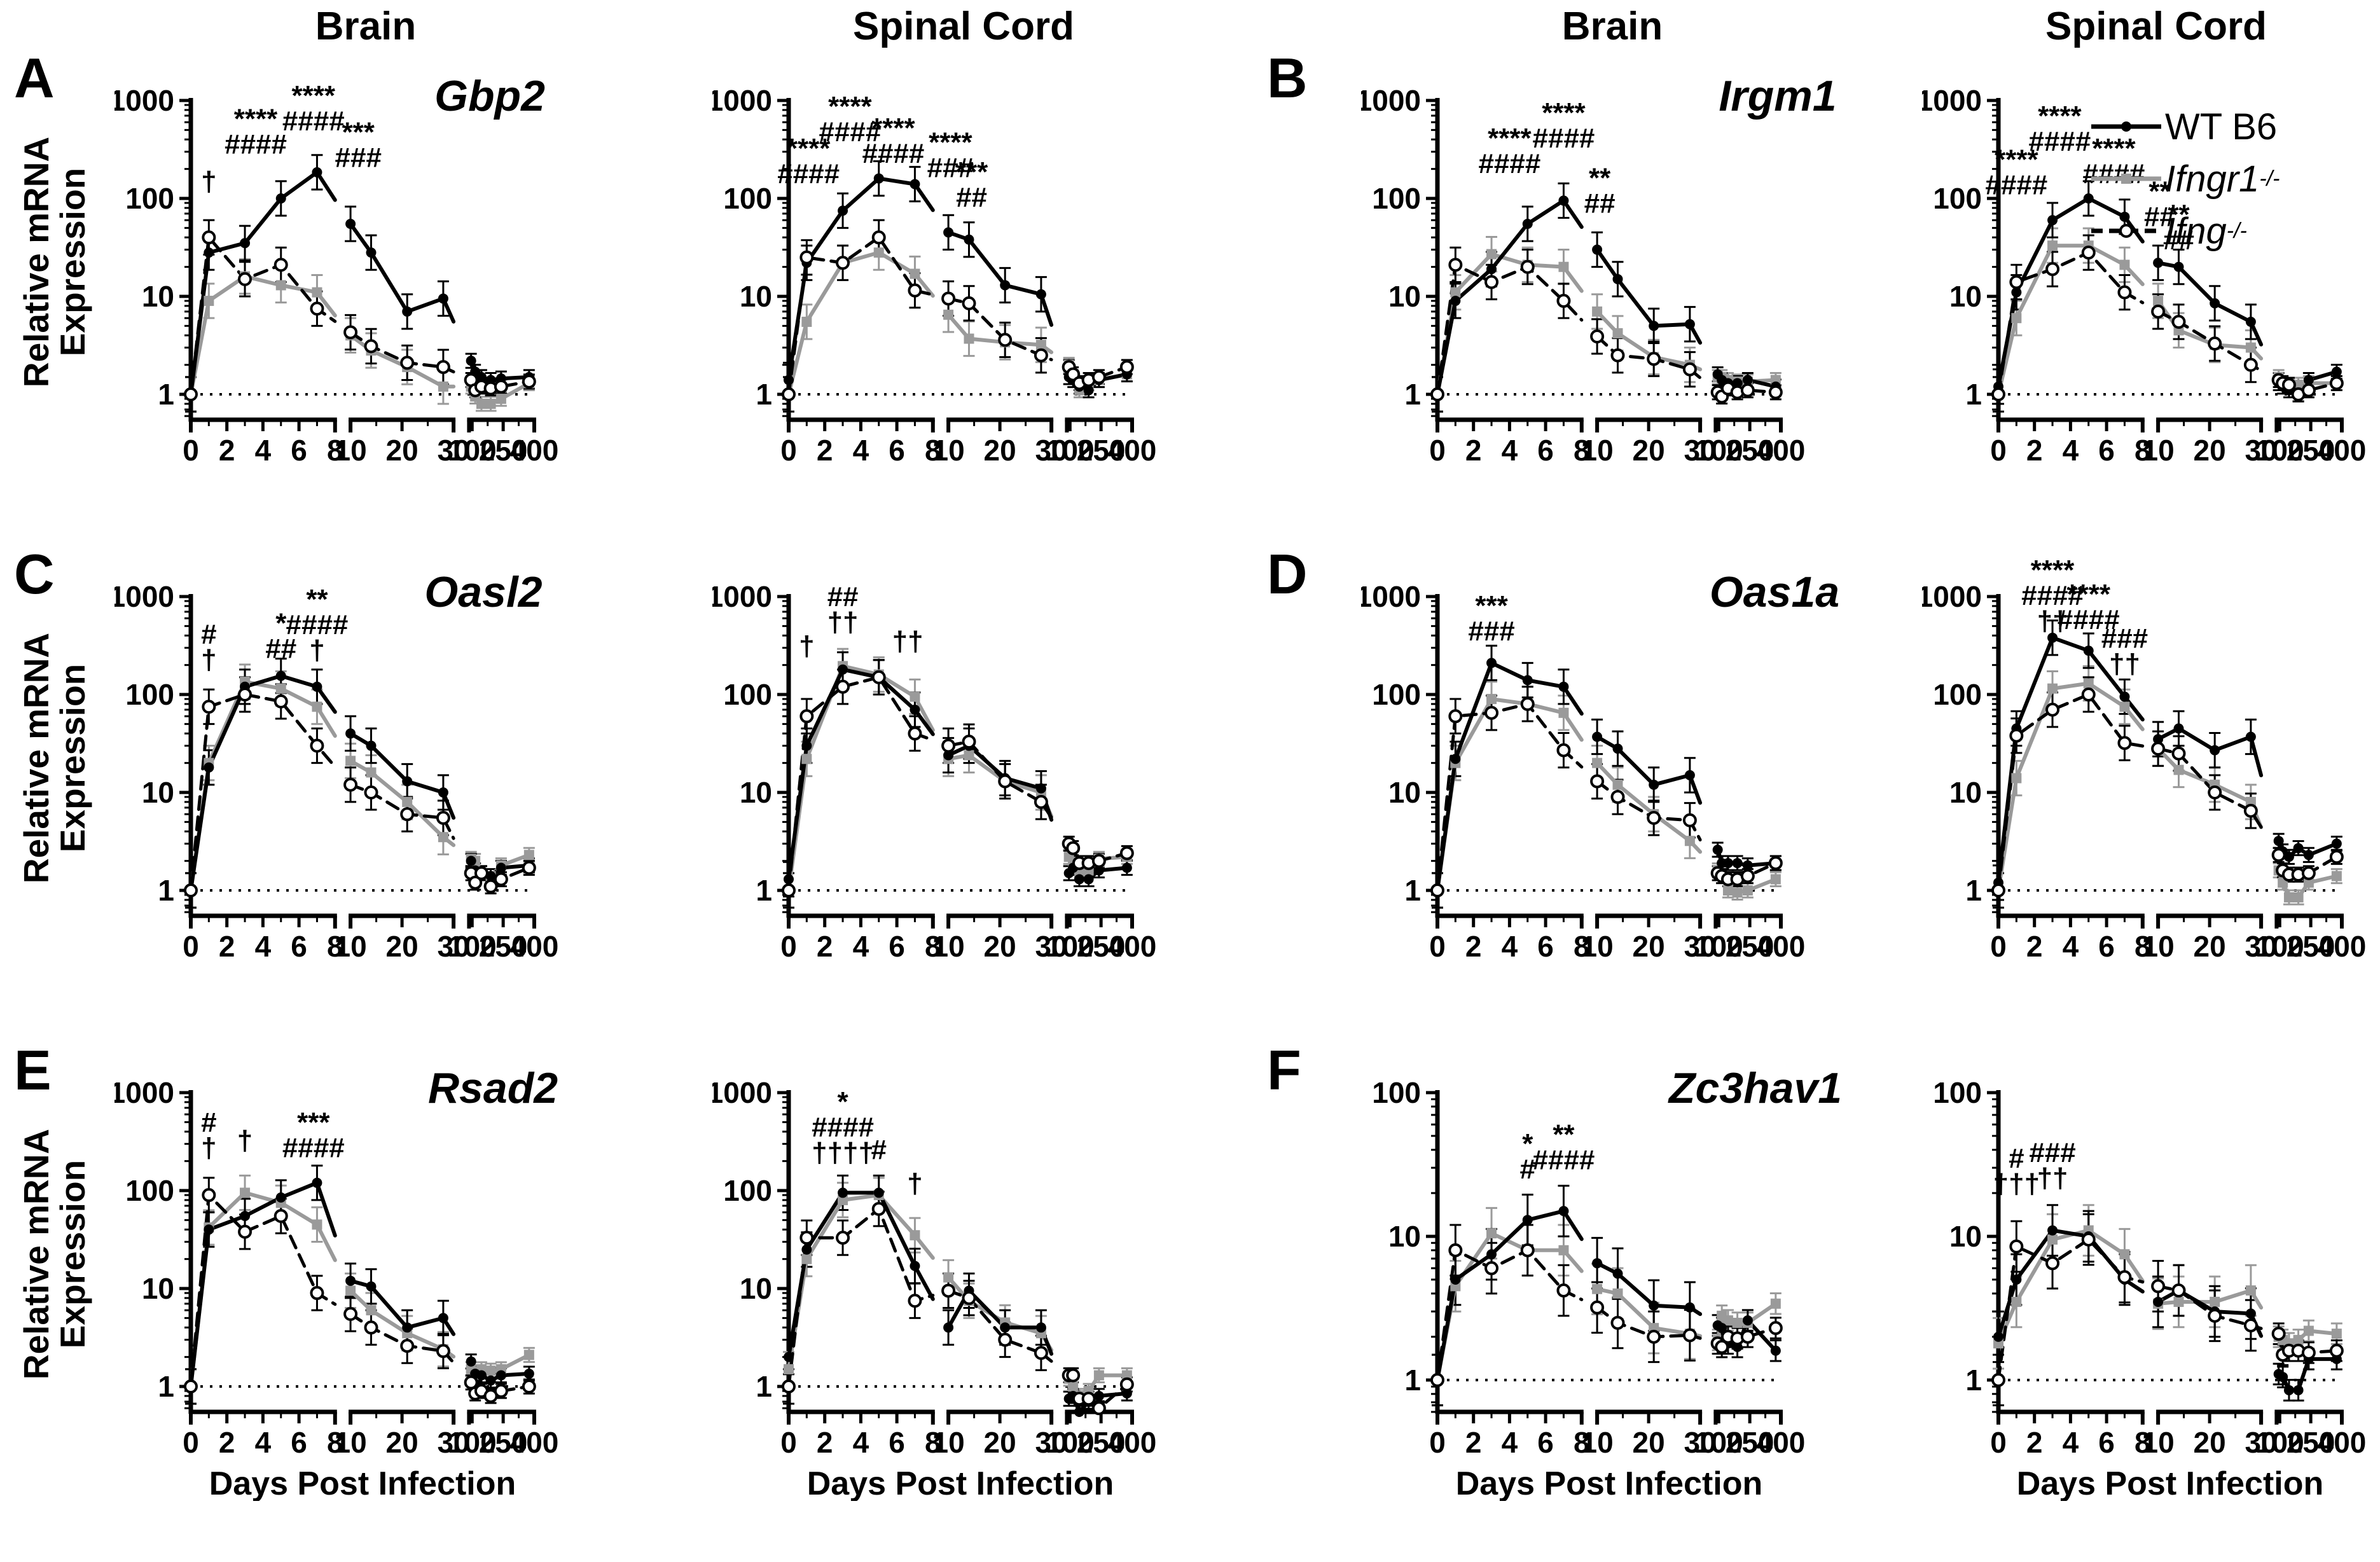  What do you see at coordinates (366, 26) in the screenshot?
I see `column-header-brain-left: Brain` at bounding box center [366, 26].